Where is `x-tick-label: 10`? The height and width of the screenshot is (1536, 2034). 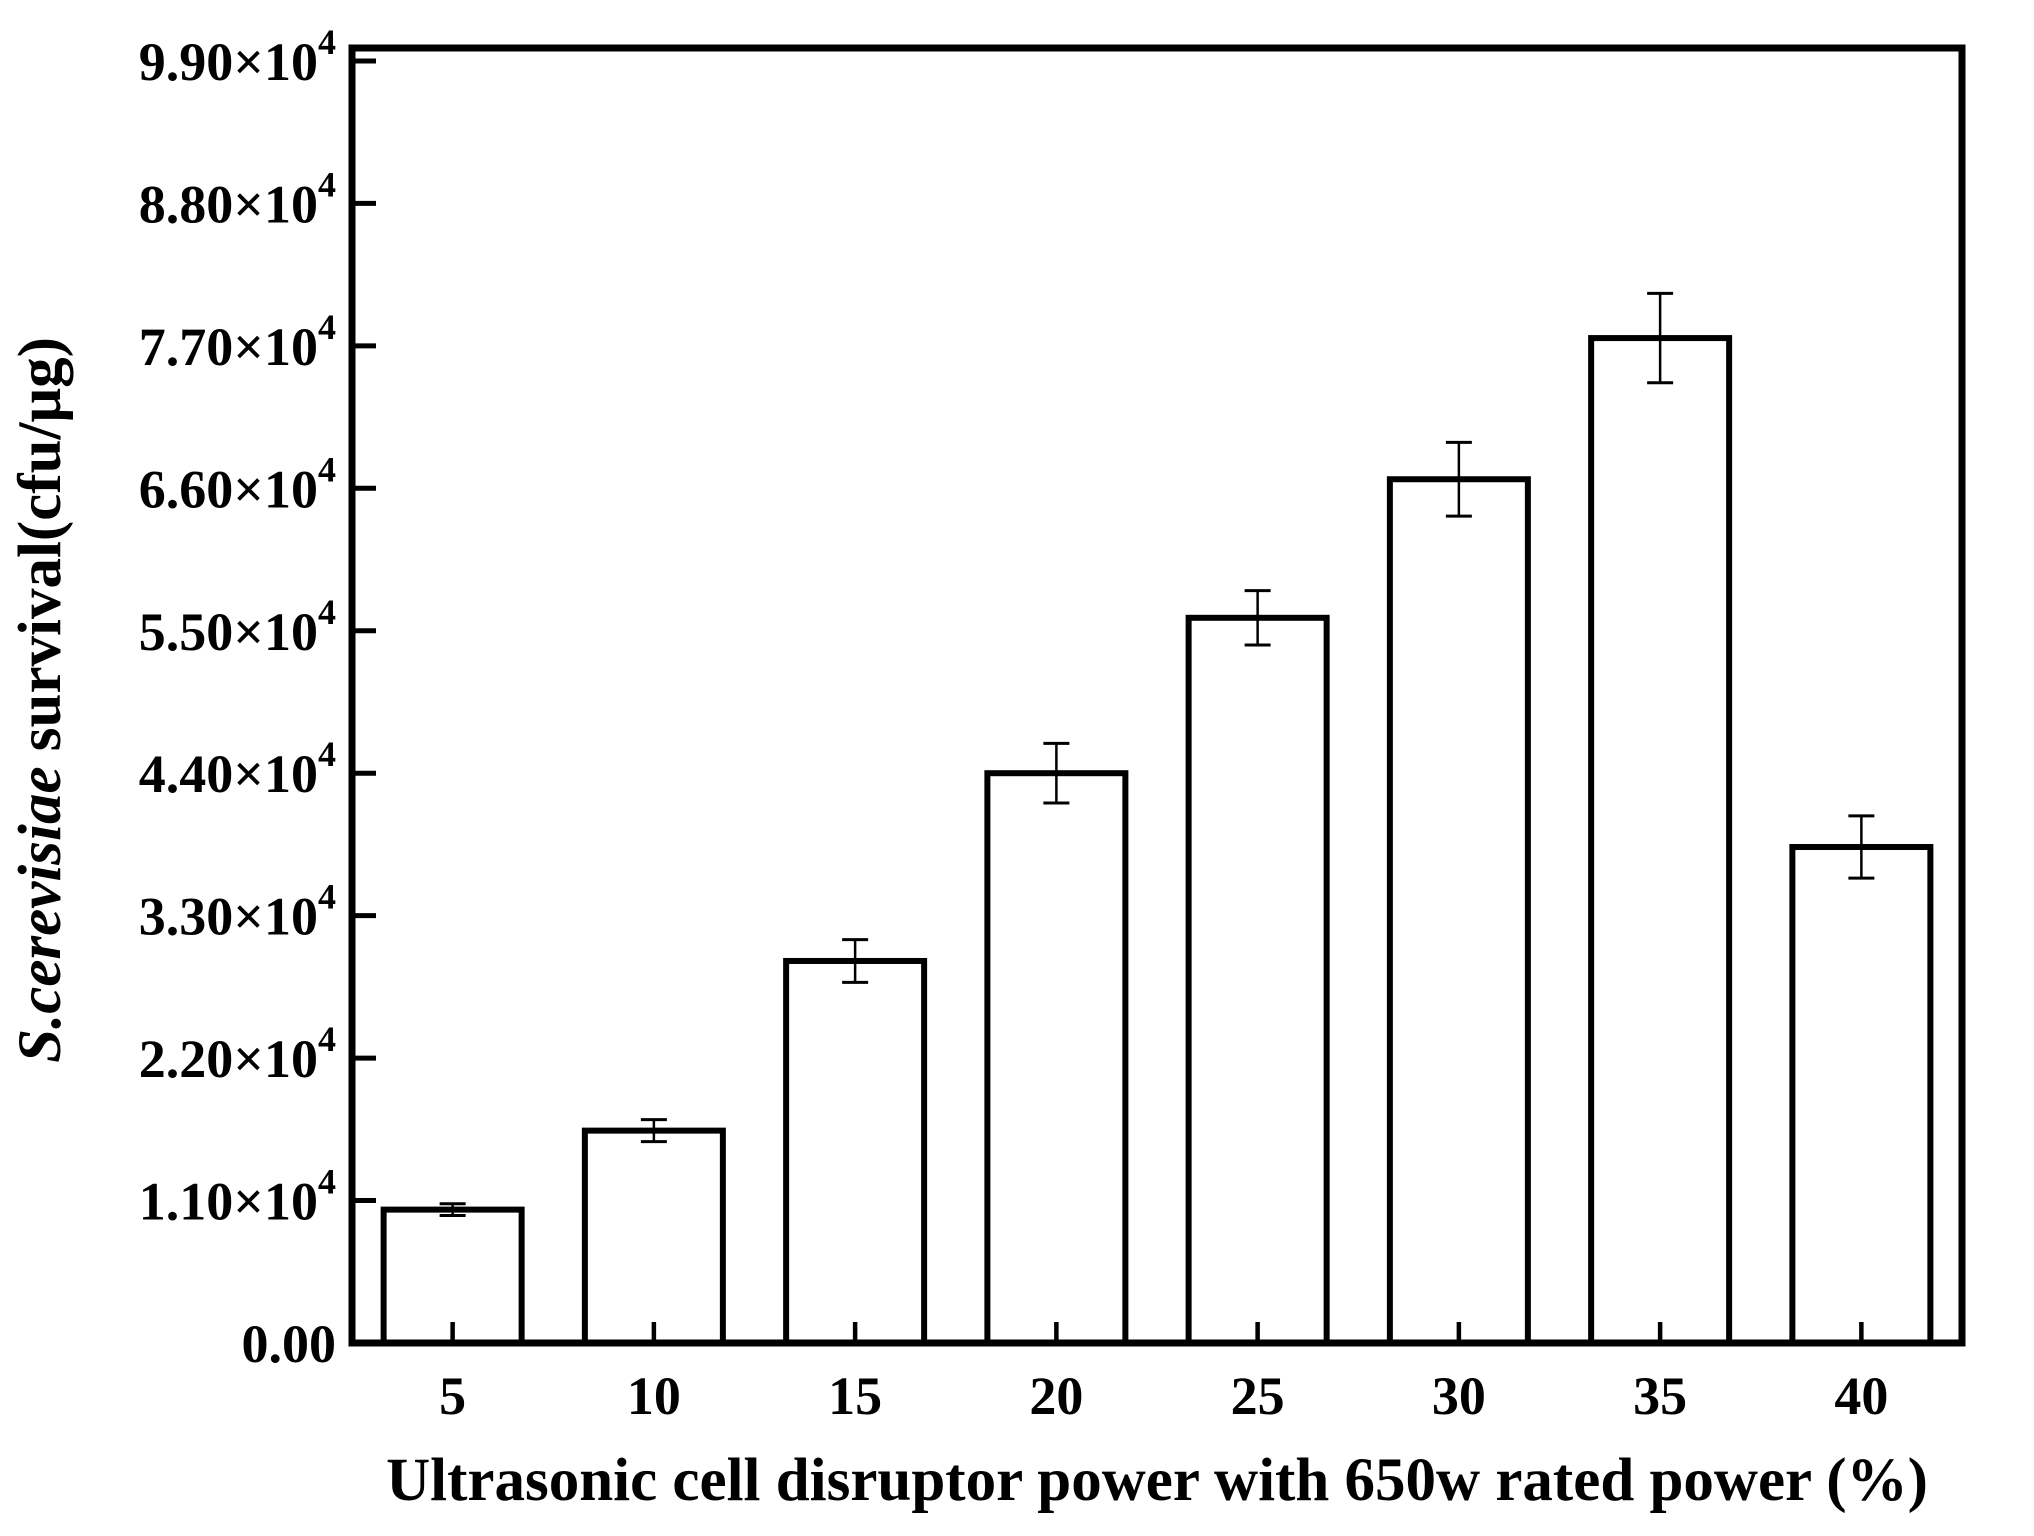
x-tick-label: 10 is located at coordinates (654, 1396).